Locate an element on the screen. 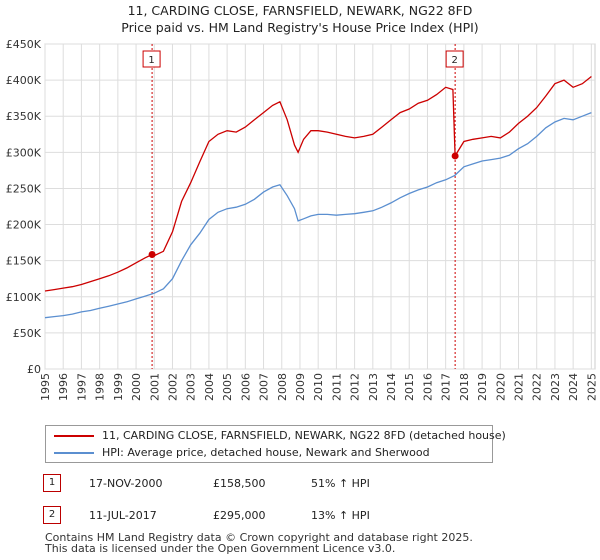 The width and height of the screenshot is (600, 560). sale-1-marker-box is located at coordinates (151, 59).